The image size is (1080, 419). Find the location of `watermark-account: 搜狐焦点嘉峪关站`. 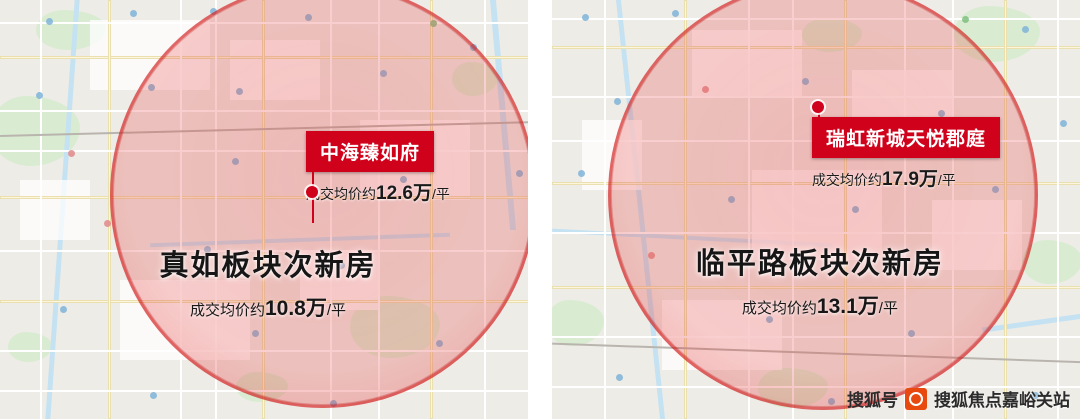

watermark-account: 搜狐焦点嘉峪关站 is located at coordinates (1002, 400).